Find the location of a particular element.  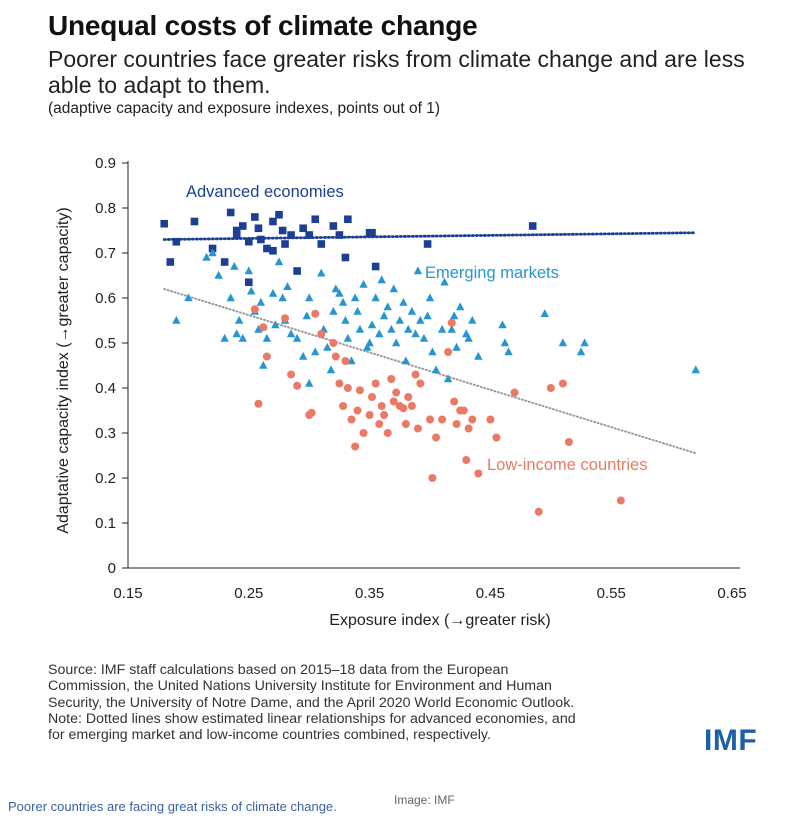

chart-title: Unequal costs of climate change is located at coordinates (263, 25).